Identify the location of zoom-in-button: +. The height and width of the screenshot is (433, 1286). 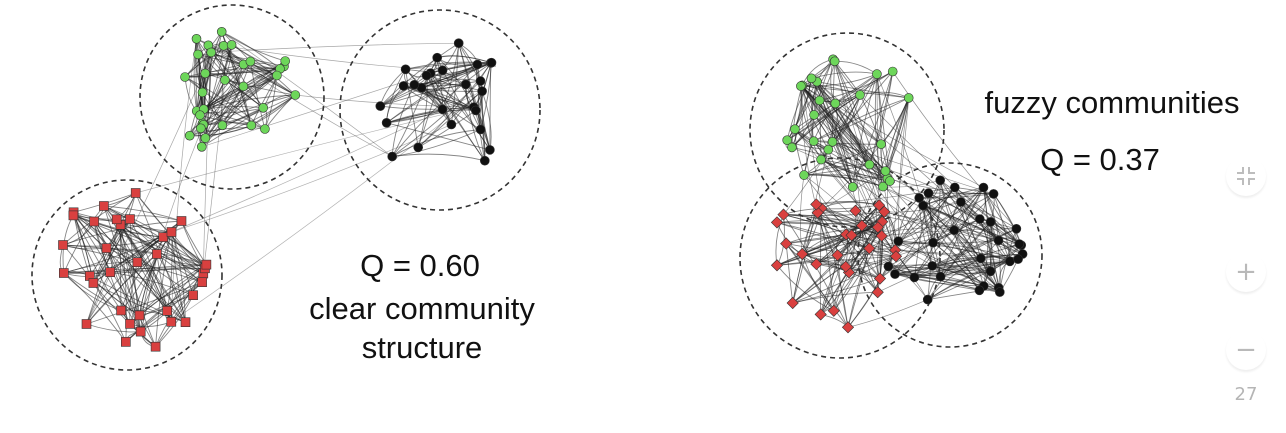
(1246, 272).